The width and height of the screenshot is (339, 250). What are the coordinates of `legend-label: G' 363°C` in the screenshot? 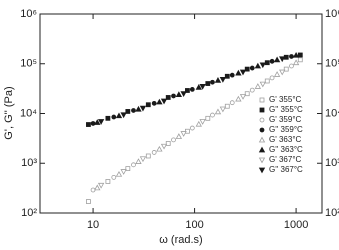 It's located at (285, 139).